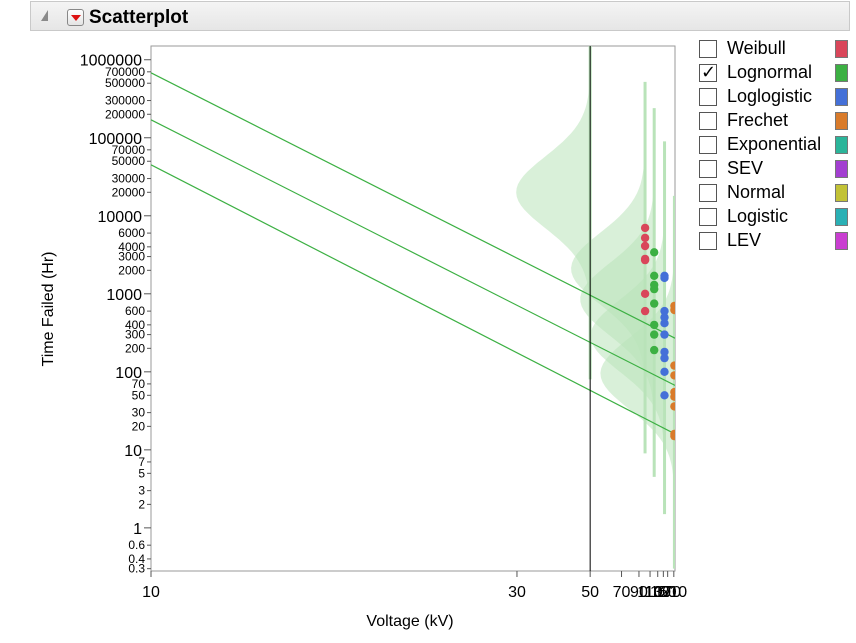 Image resolution: width=856 pixels, height=643 pixels. What do you see at coordinates (756, 48) in the screenshot?
I see `legend-label: Weibull` at bounding box center [756, 48].